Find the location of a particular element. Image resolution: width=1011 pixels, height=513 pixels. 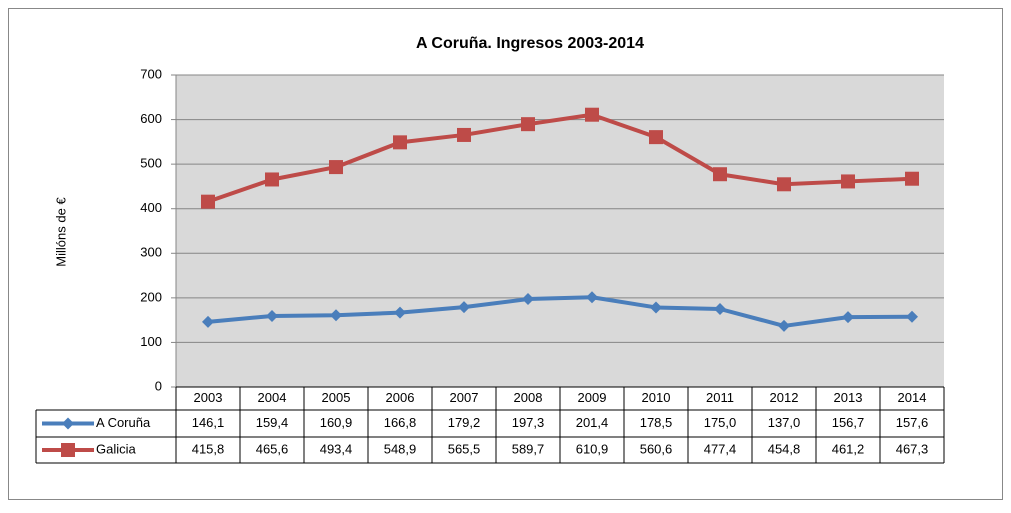

data-table-value: 201,4 is located at coordinates (592, 422).